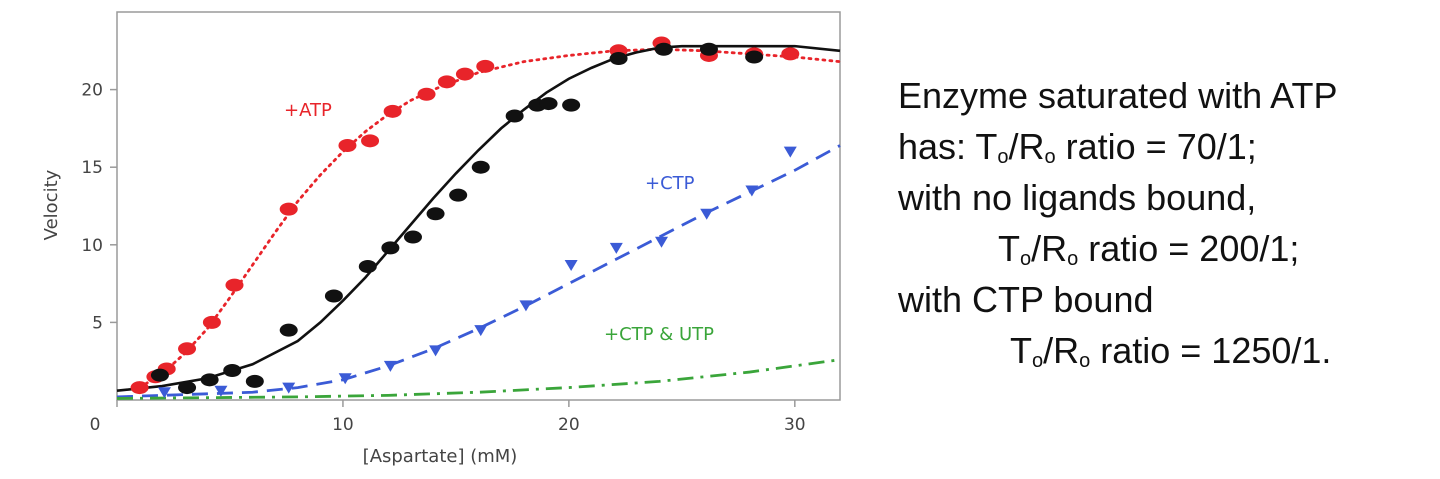  What do you see at coordinates (1156, 146) in the screenshot?
I see `note-text: ratio = 70/1;` at bounding box center [1156, 146].